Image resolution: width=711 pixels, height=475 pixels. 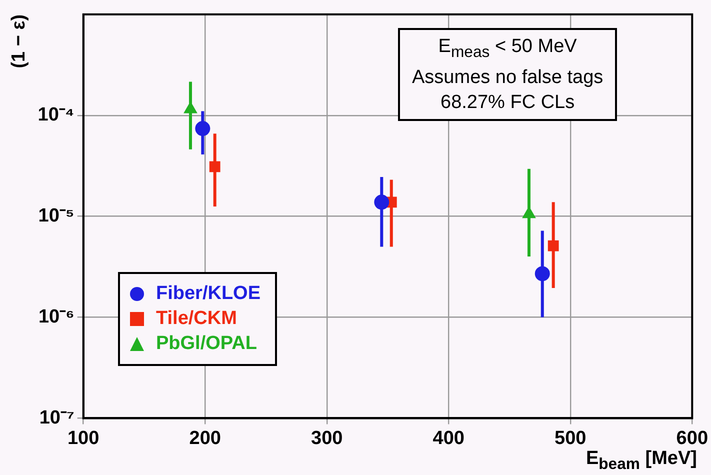 What do you see at coordinates (56, 417) in the screenshot?
I see `y-tick-label: 10⁻⁷` at bounding box center [56, 417].